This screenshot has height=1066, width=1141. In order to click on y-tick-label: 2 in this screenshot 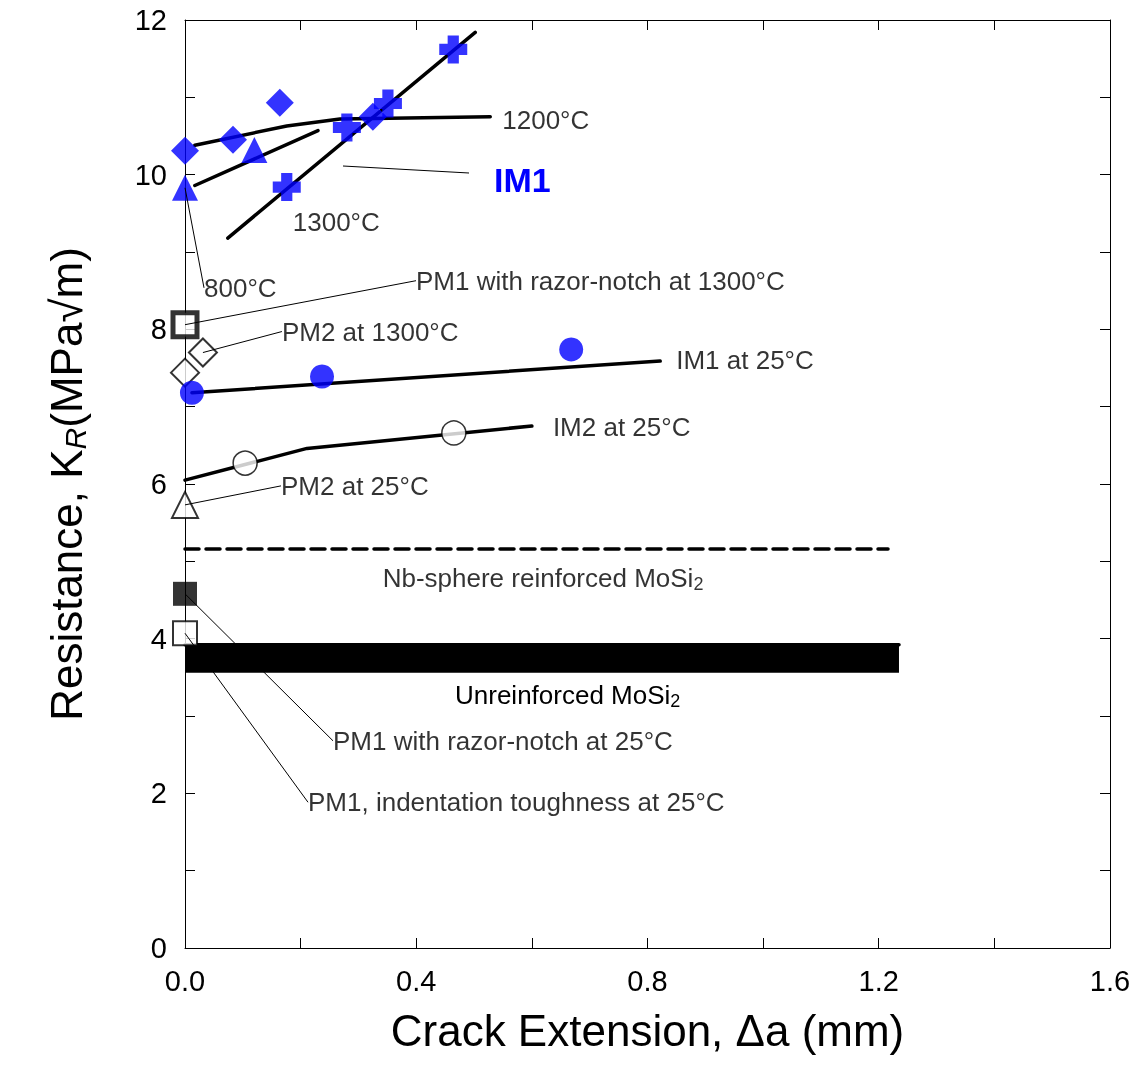, I will do `click(158, 793)`.